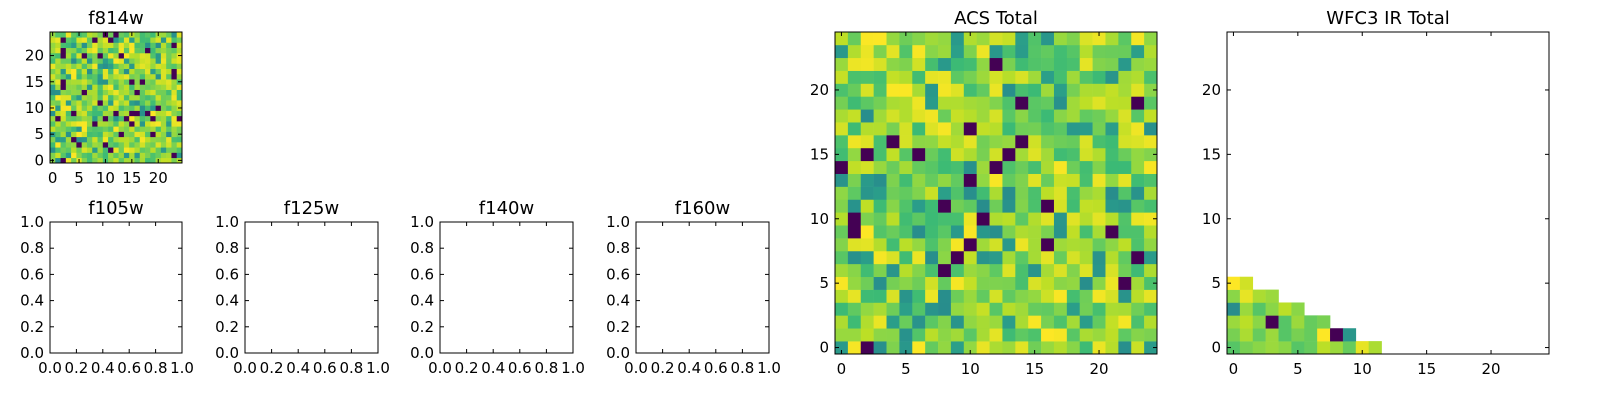  Describe the element at coordinates (824, 283) in the screenshot. I see `y-tick-label: 5` at that location.